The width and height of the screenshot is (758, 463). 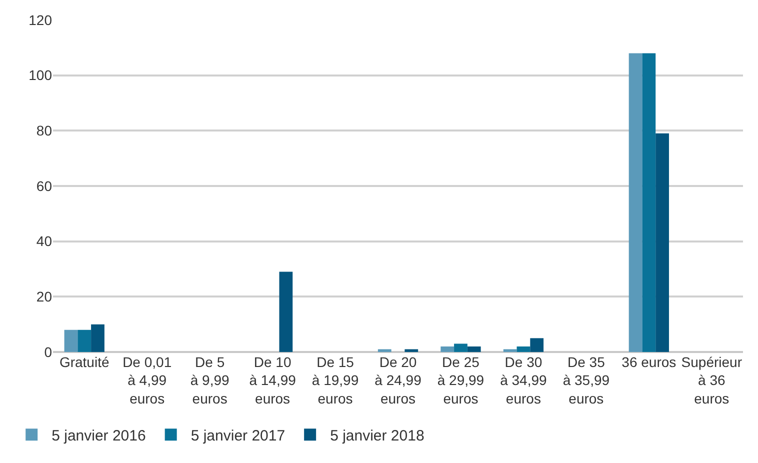 What do you see at coordinates (99, 436) in the screenshot?
I see `legend-label: 5 janvier 2016` at bounding box center [99, 436].